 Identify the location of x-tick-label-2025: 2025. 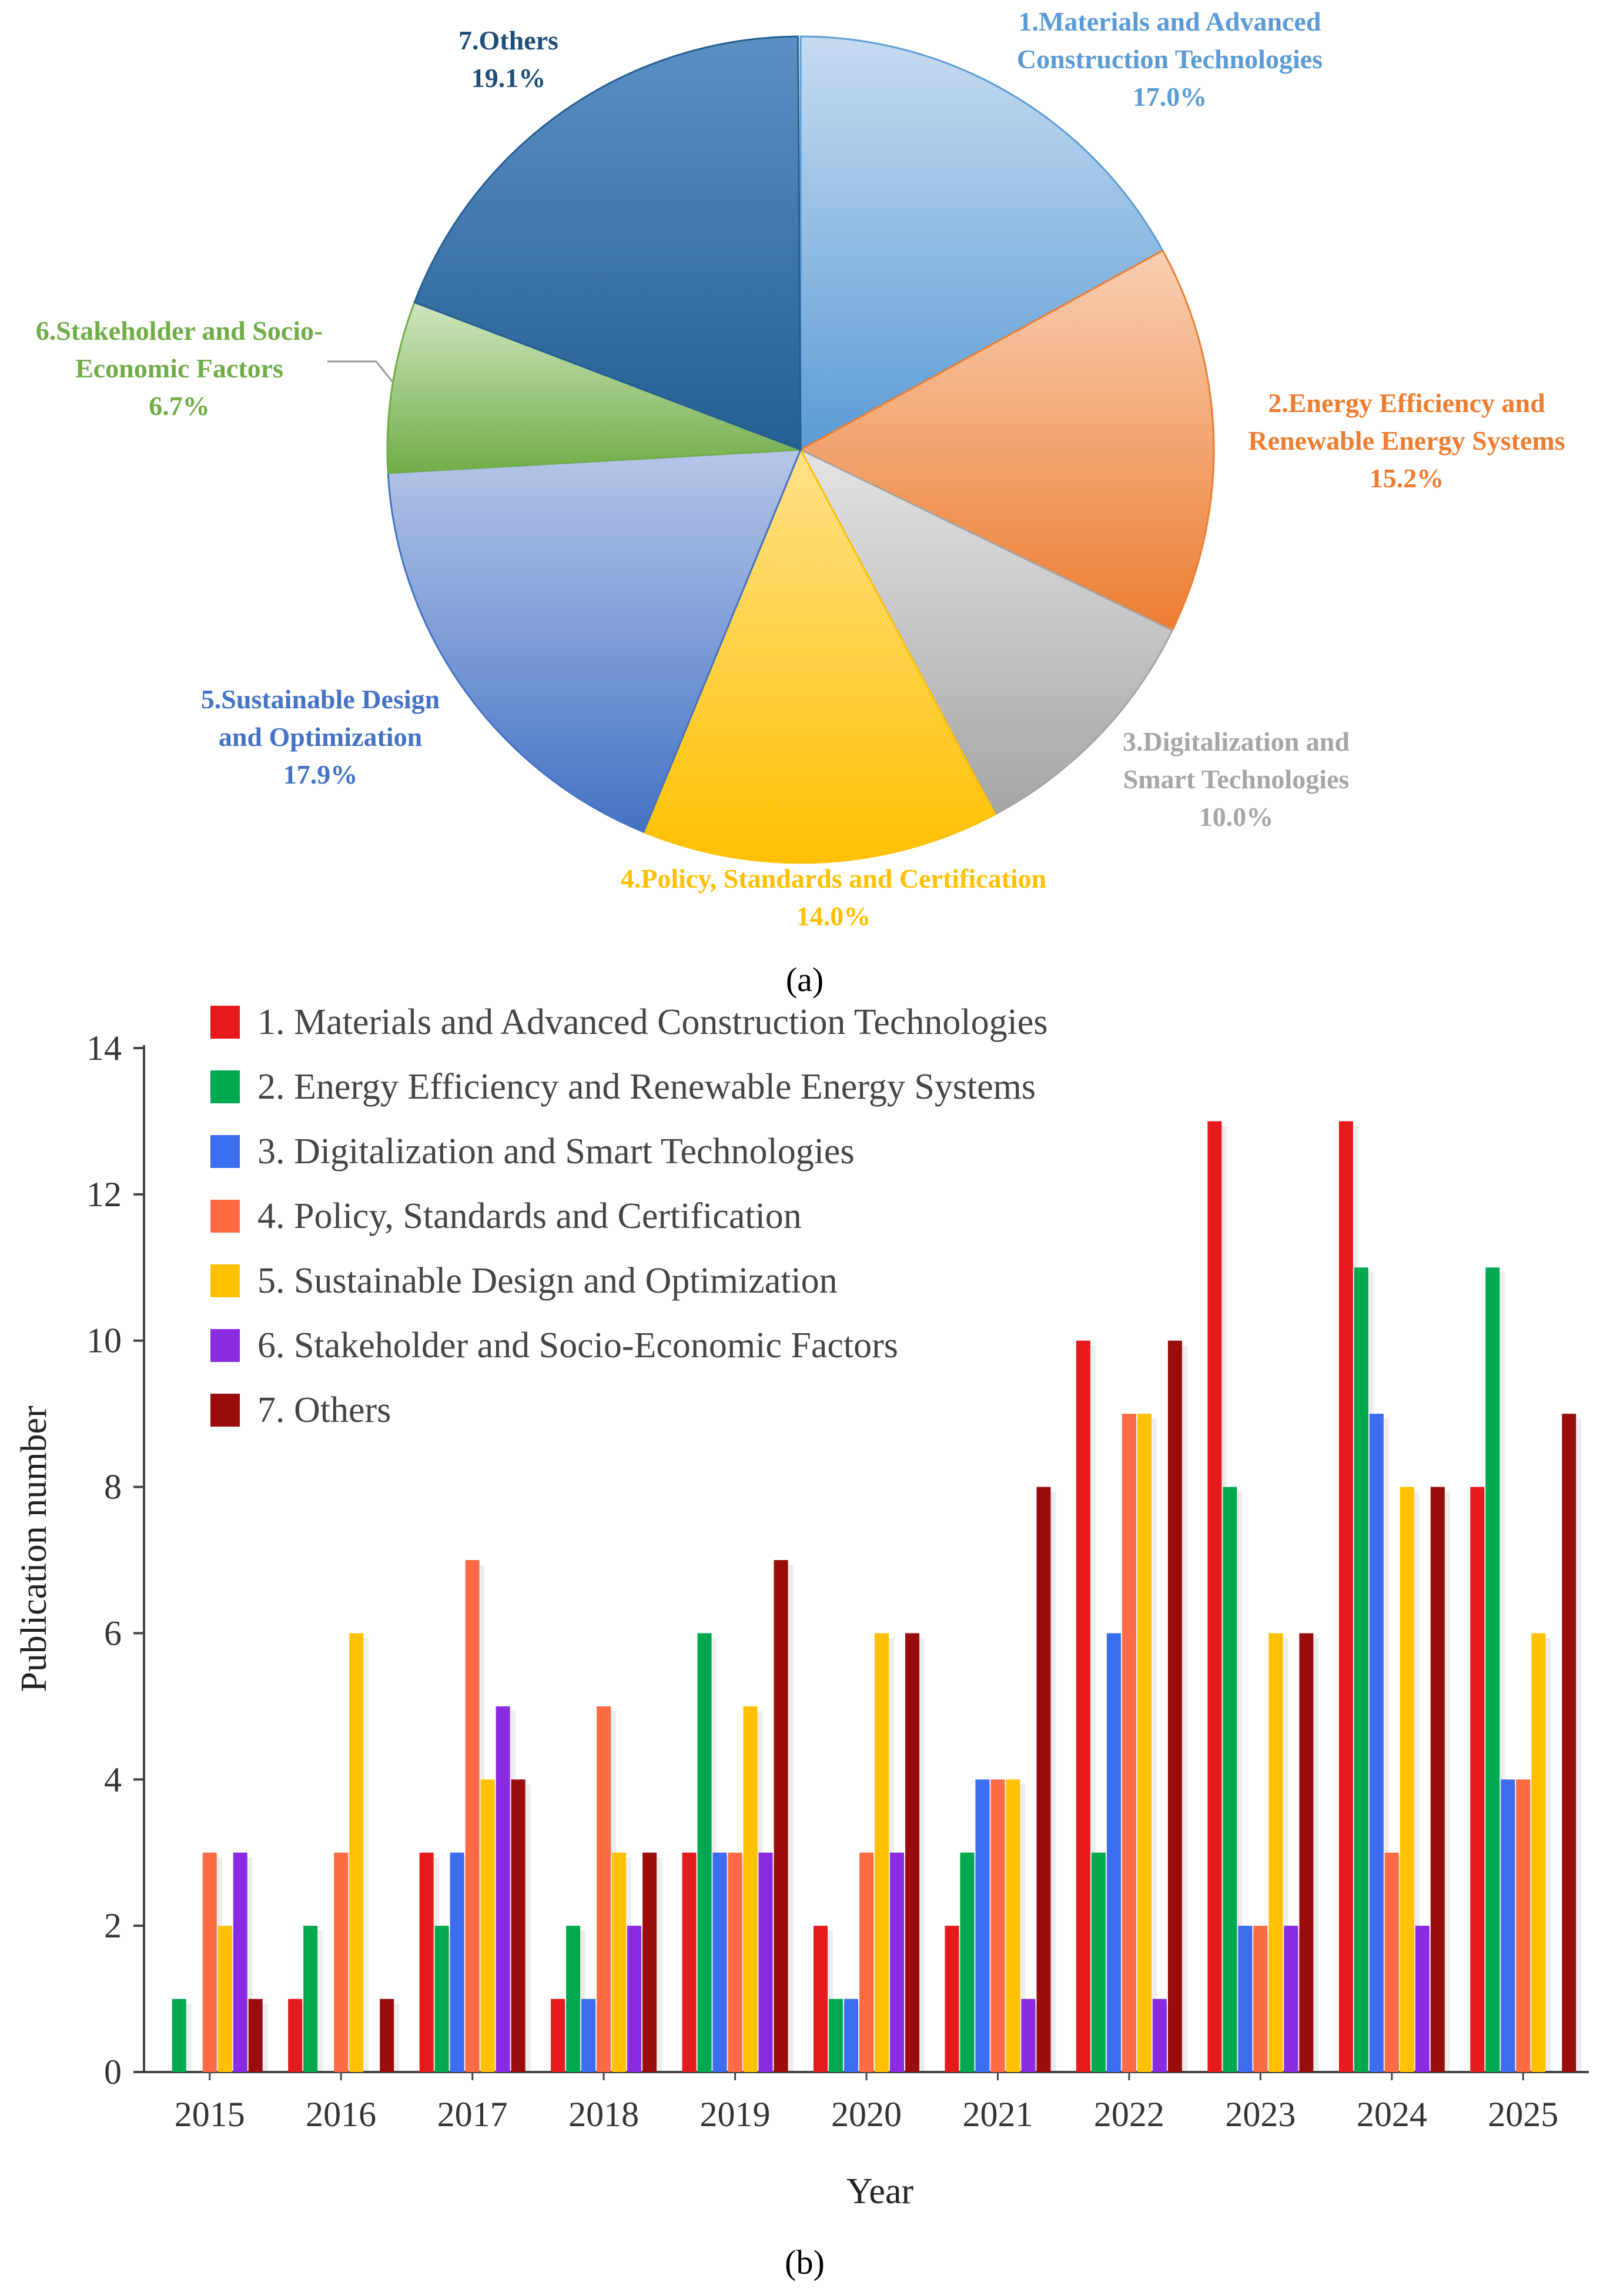
(1523, 2114).